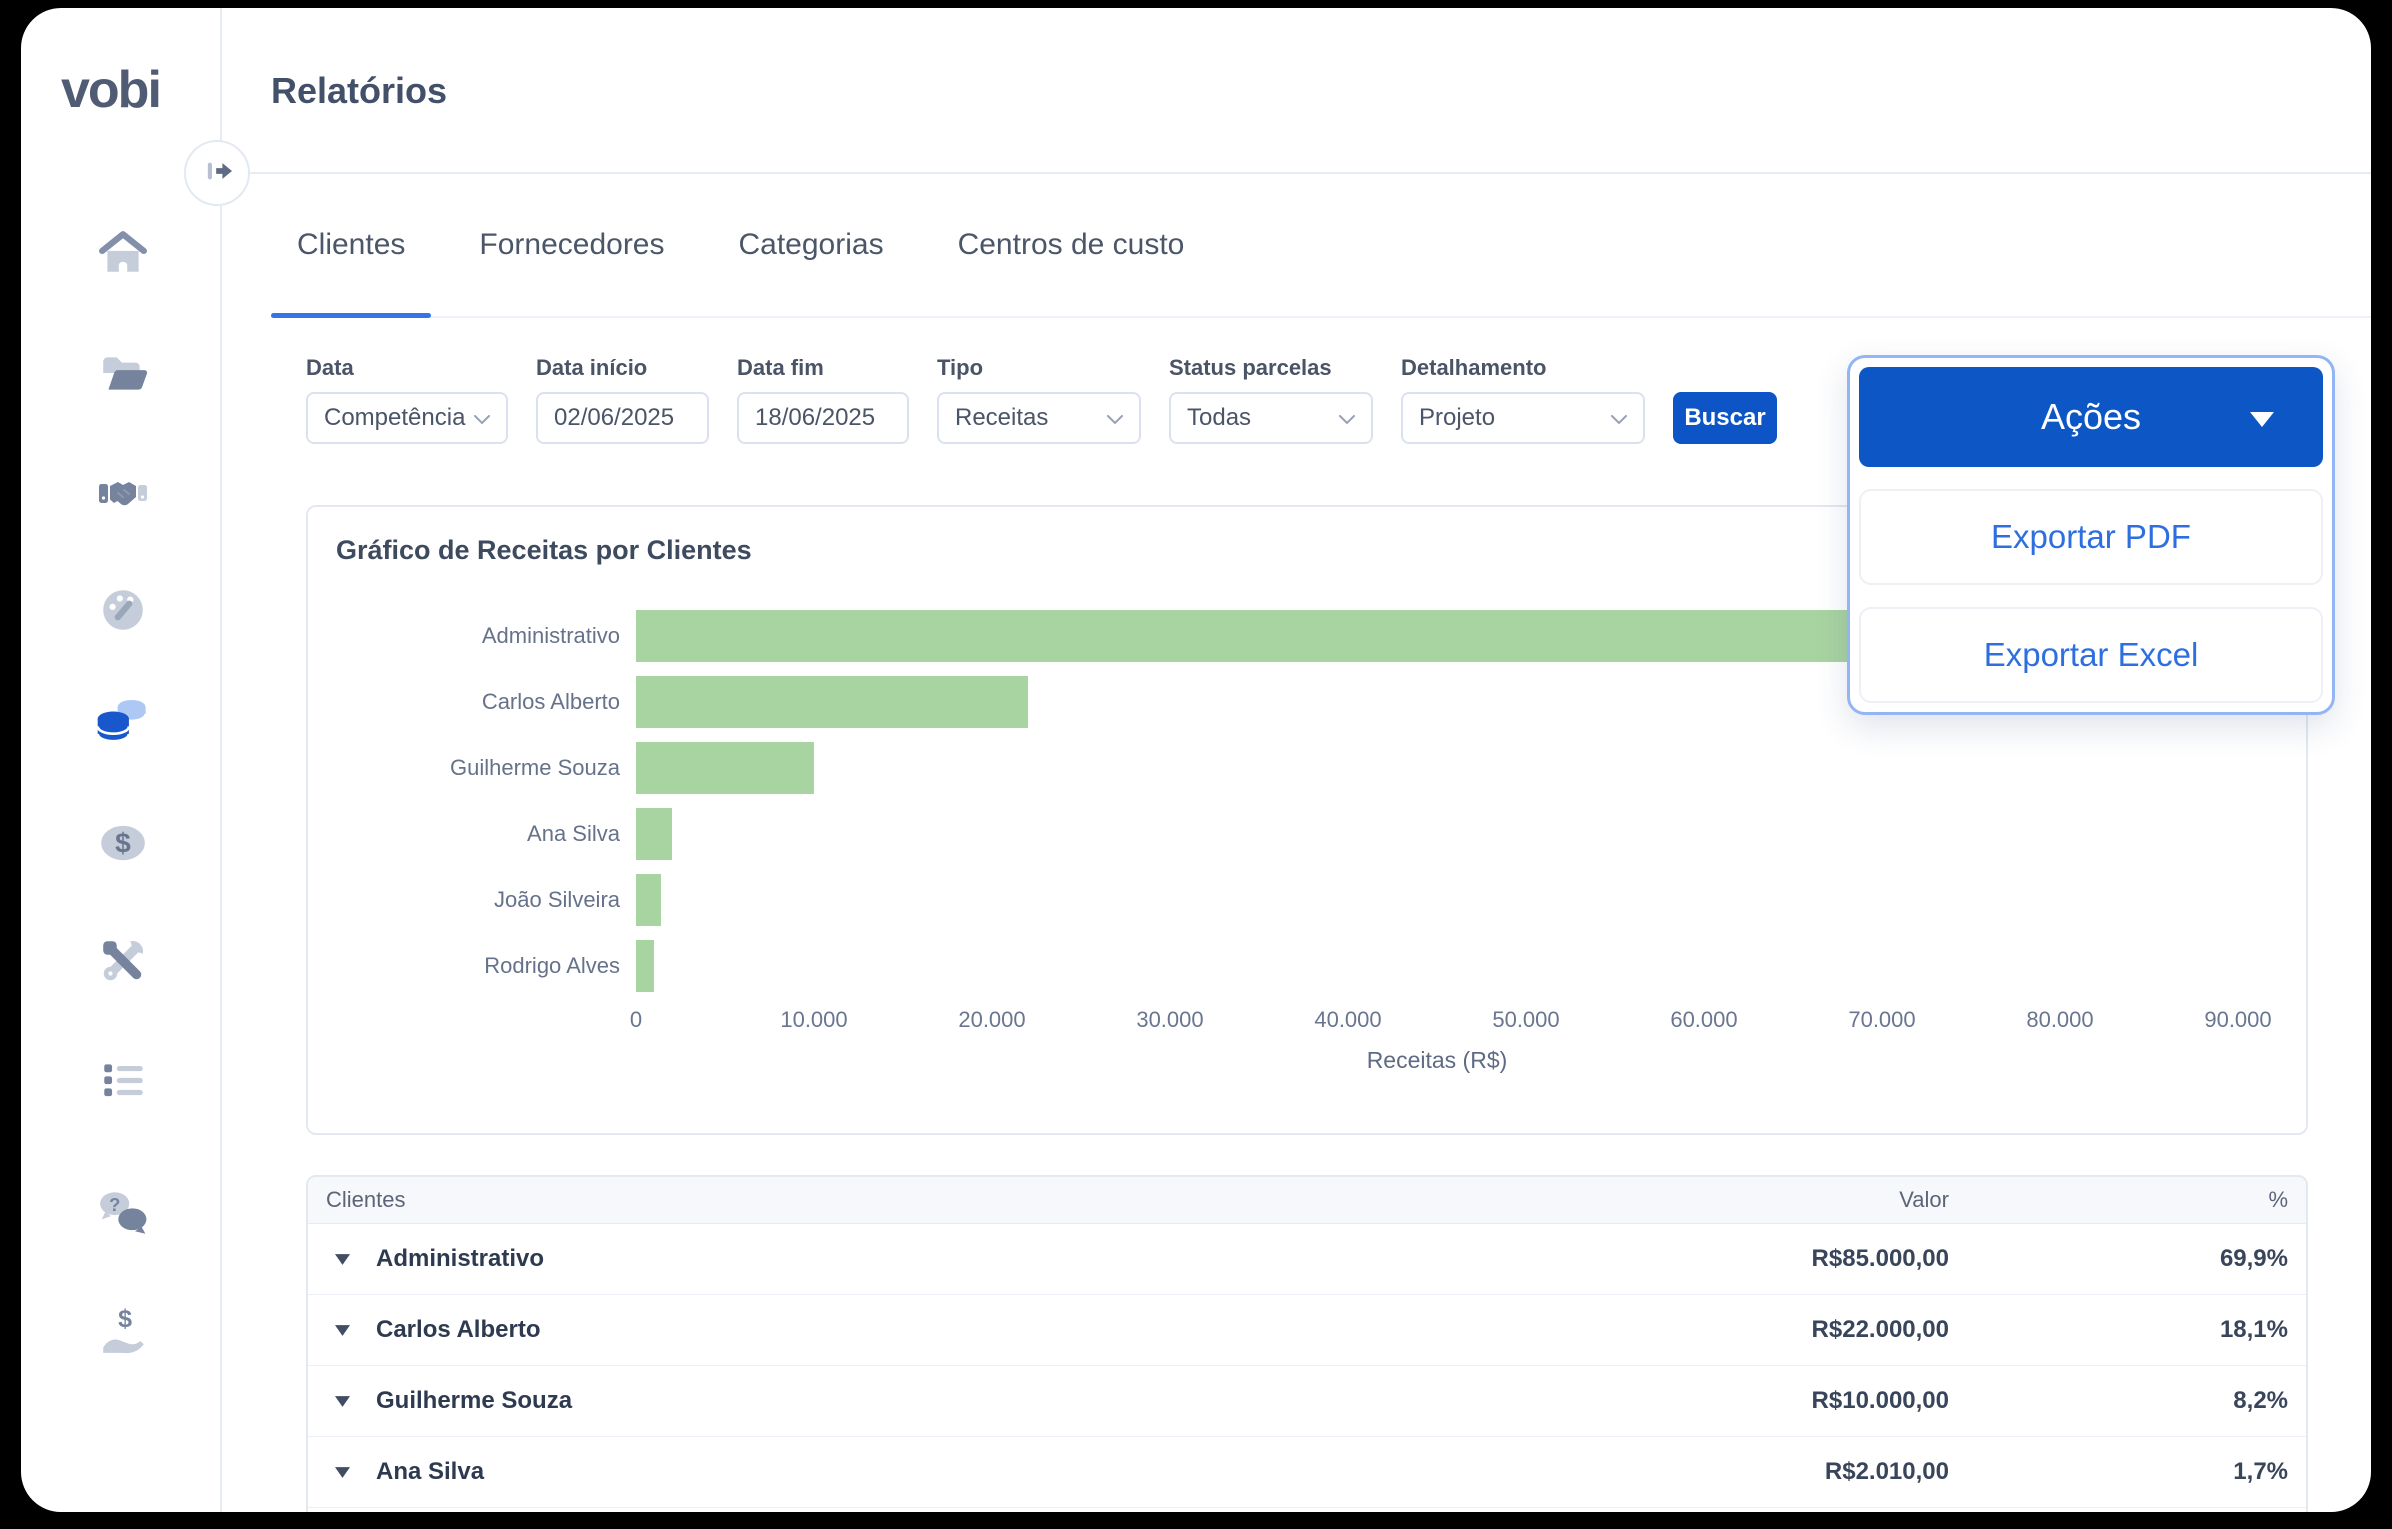  I want to click on sidebar-item-finance: $, so click(123, 843).